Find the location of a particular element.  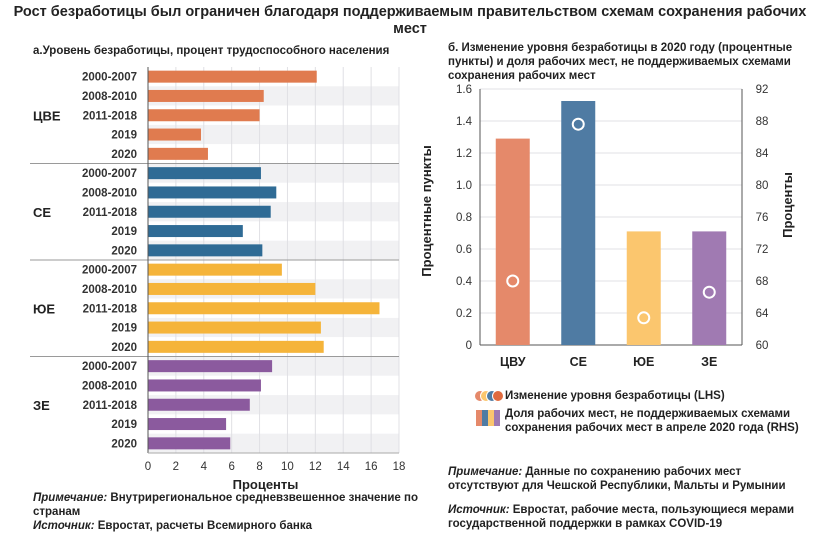

y-right-tick-label: 92 is located at coordinates (762, 90).